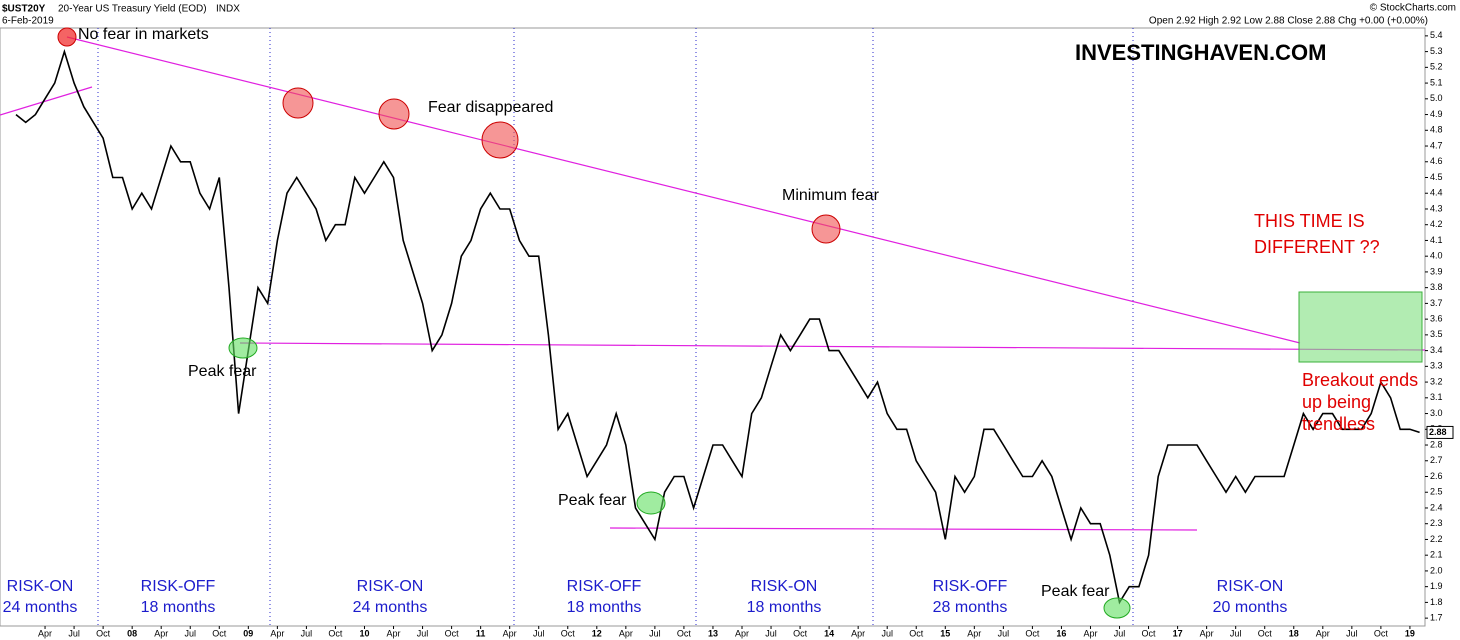 This screenshot has height=640, width=1460. What do you see at coordinates (1413, 8) in the screenshot?
I see `source: © StockCharts.com` at bounding box center [1413, 8].